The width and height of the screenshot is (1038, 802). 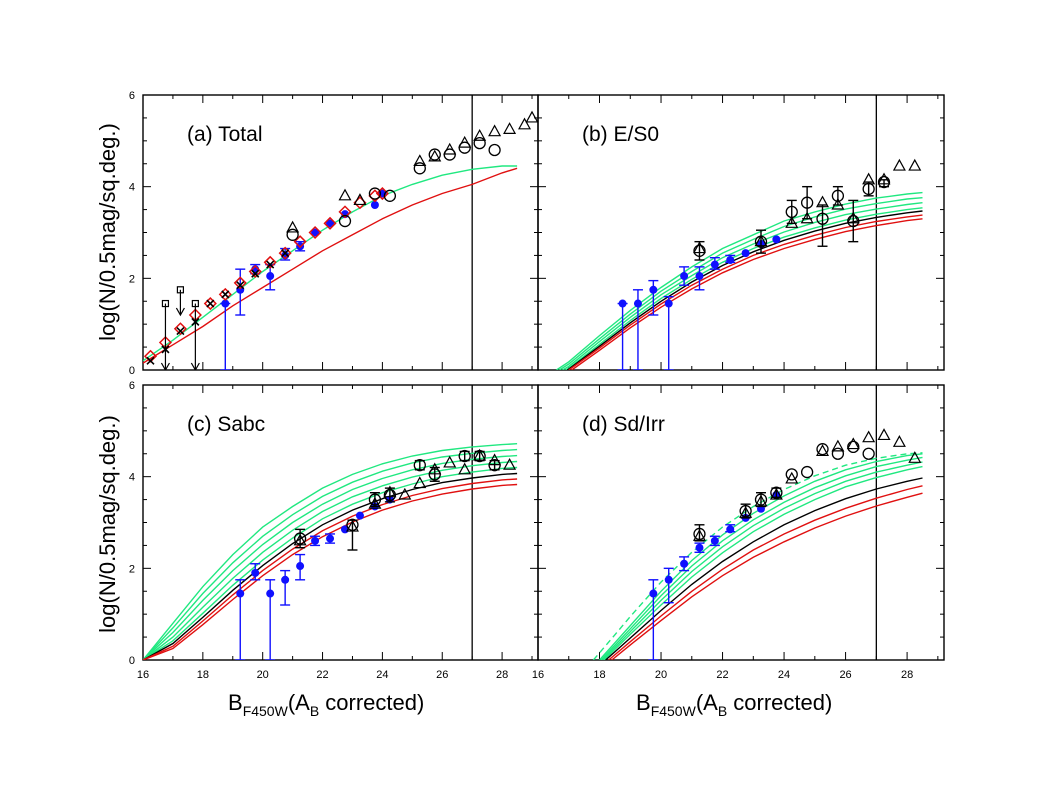 What do you see at coordinates (132, 96) in the screenshot?
I see `y-tick-label: 6` at bounding box center [132, 96].